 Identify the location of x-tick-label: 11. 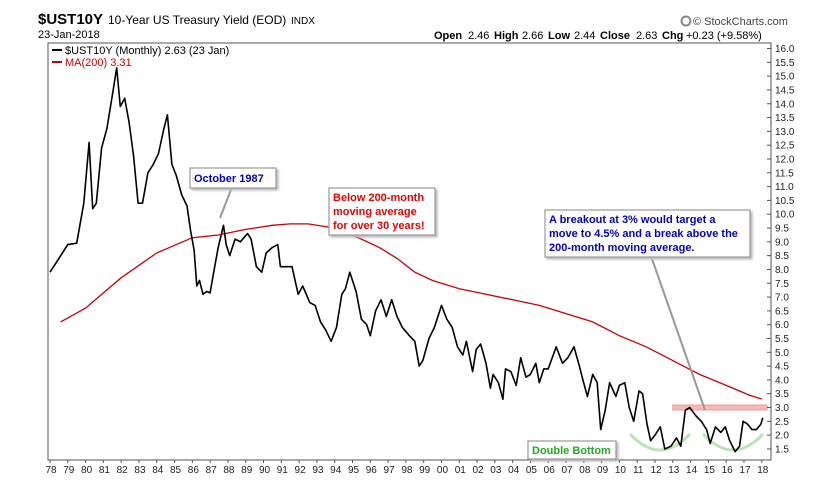
(638, 470).